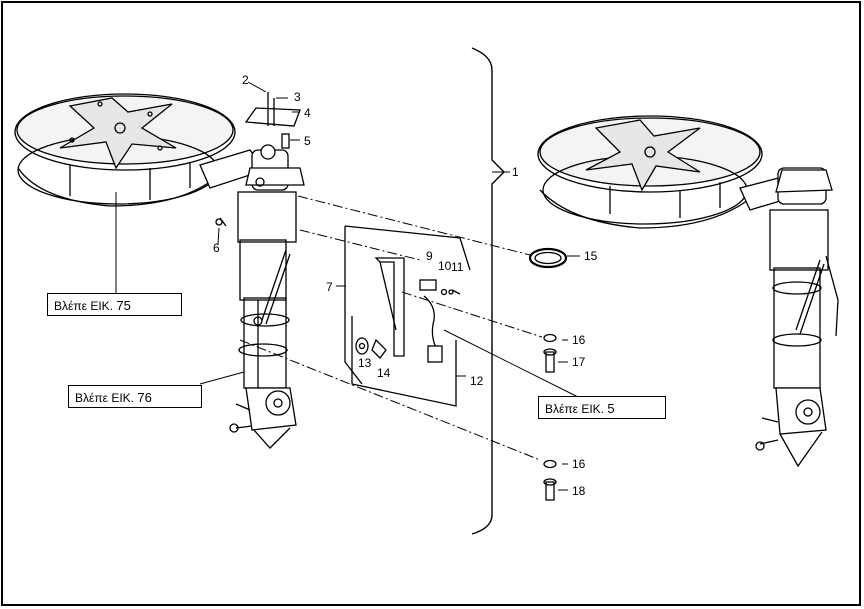  What do you see at coordinates (384, 373) in the screenshot?
I see `callout-14: 14` at bounding box center [384, 373].